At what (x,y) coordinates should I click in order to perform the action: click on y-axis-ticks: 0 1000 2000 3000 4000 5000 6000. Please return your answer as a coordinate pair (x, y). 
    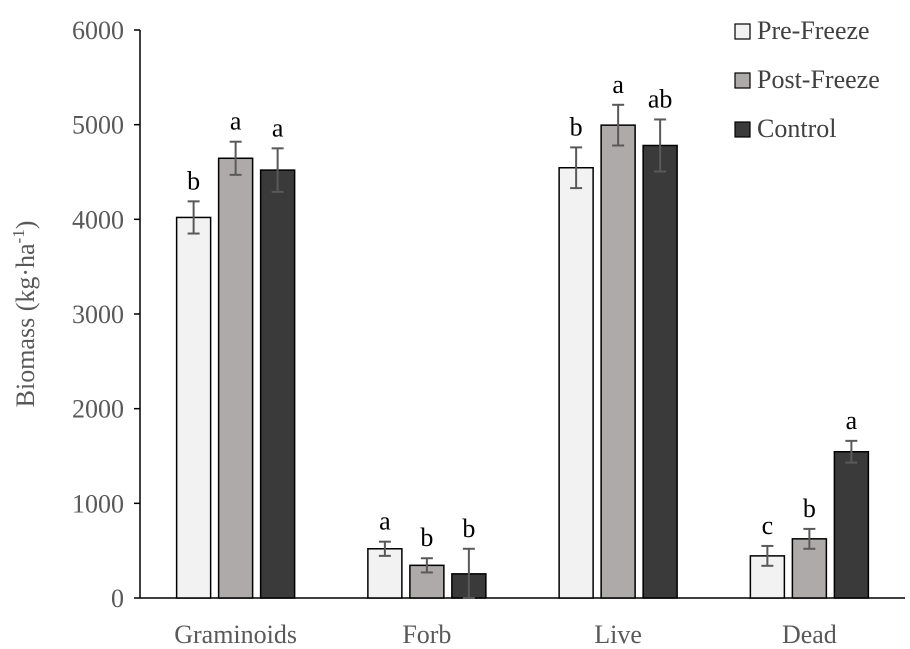
    Looking at the image, I should click on (106, 314).